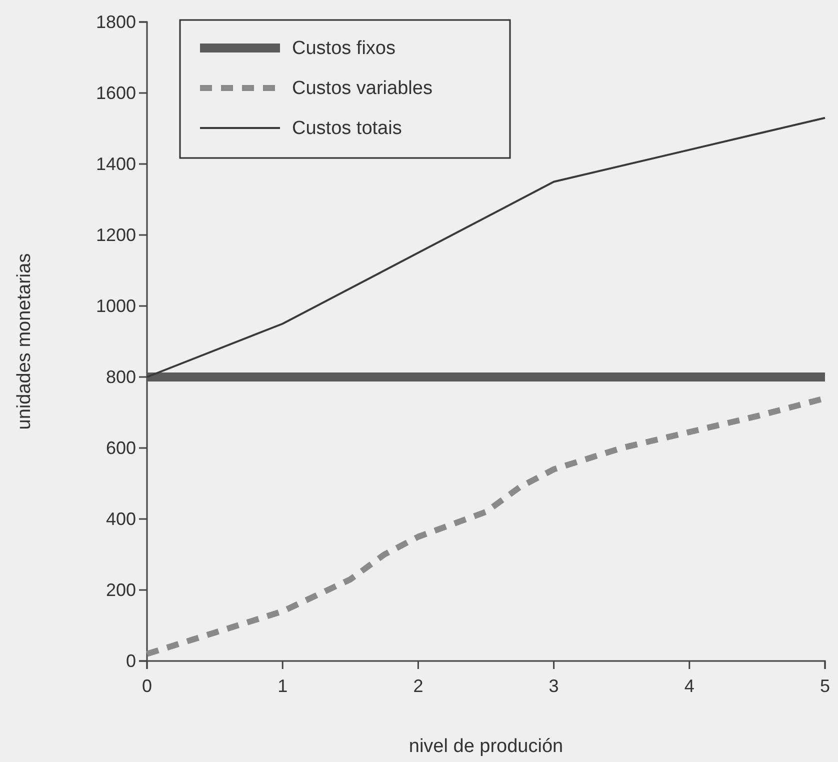 The height and width of the screenshot is (762, 838). Describe the element at coordinates (121, 518) in the screenshot. I see `y-tick-label: 400` at that location.